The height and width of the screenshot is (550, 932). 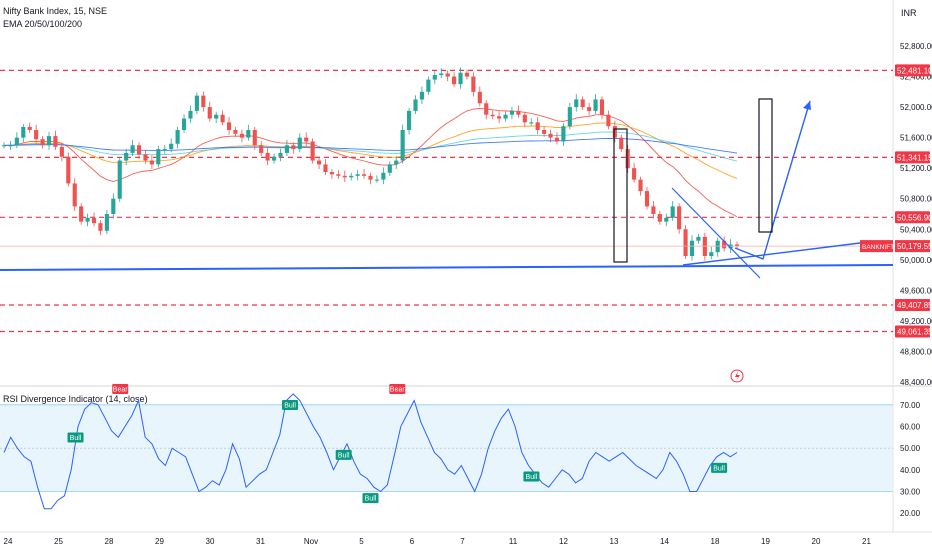 I want to click on price-tick-label: 51,600.00, so click(x=916, y=138).